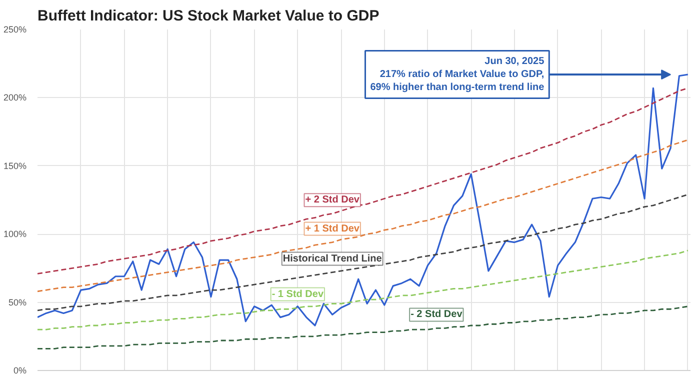 The width and height of the screenshot is (700, 375). Describe the element at coordinates (209, 16) in the screenshot. I see `chart-title: Buffett Indicator: US Stock Market Value to GDP` at that location.